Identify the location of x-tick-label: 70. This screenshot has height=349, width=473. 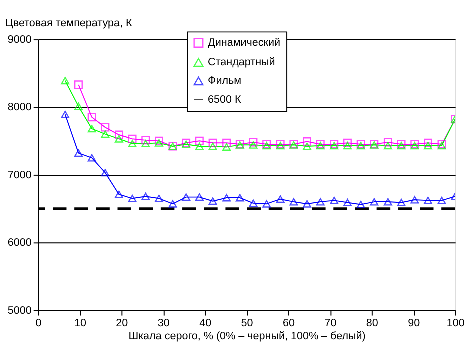
(330, 324).